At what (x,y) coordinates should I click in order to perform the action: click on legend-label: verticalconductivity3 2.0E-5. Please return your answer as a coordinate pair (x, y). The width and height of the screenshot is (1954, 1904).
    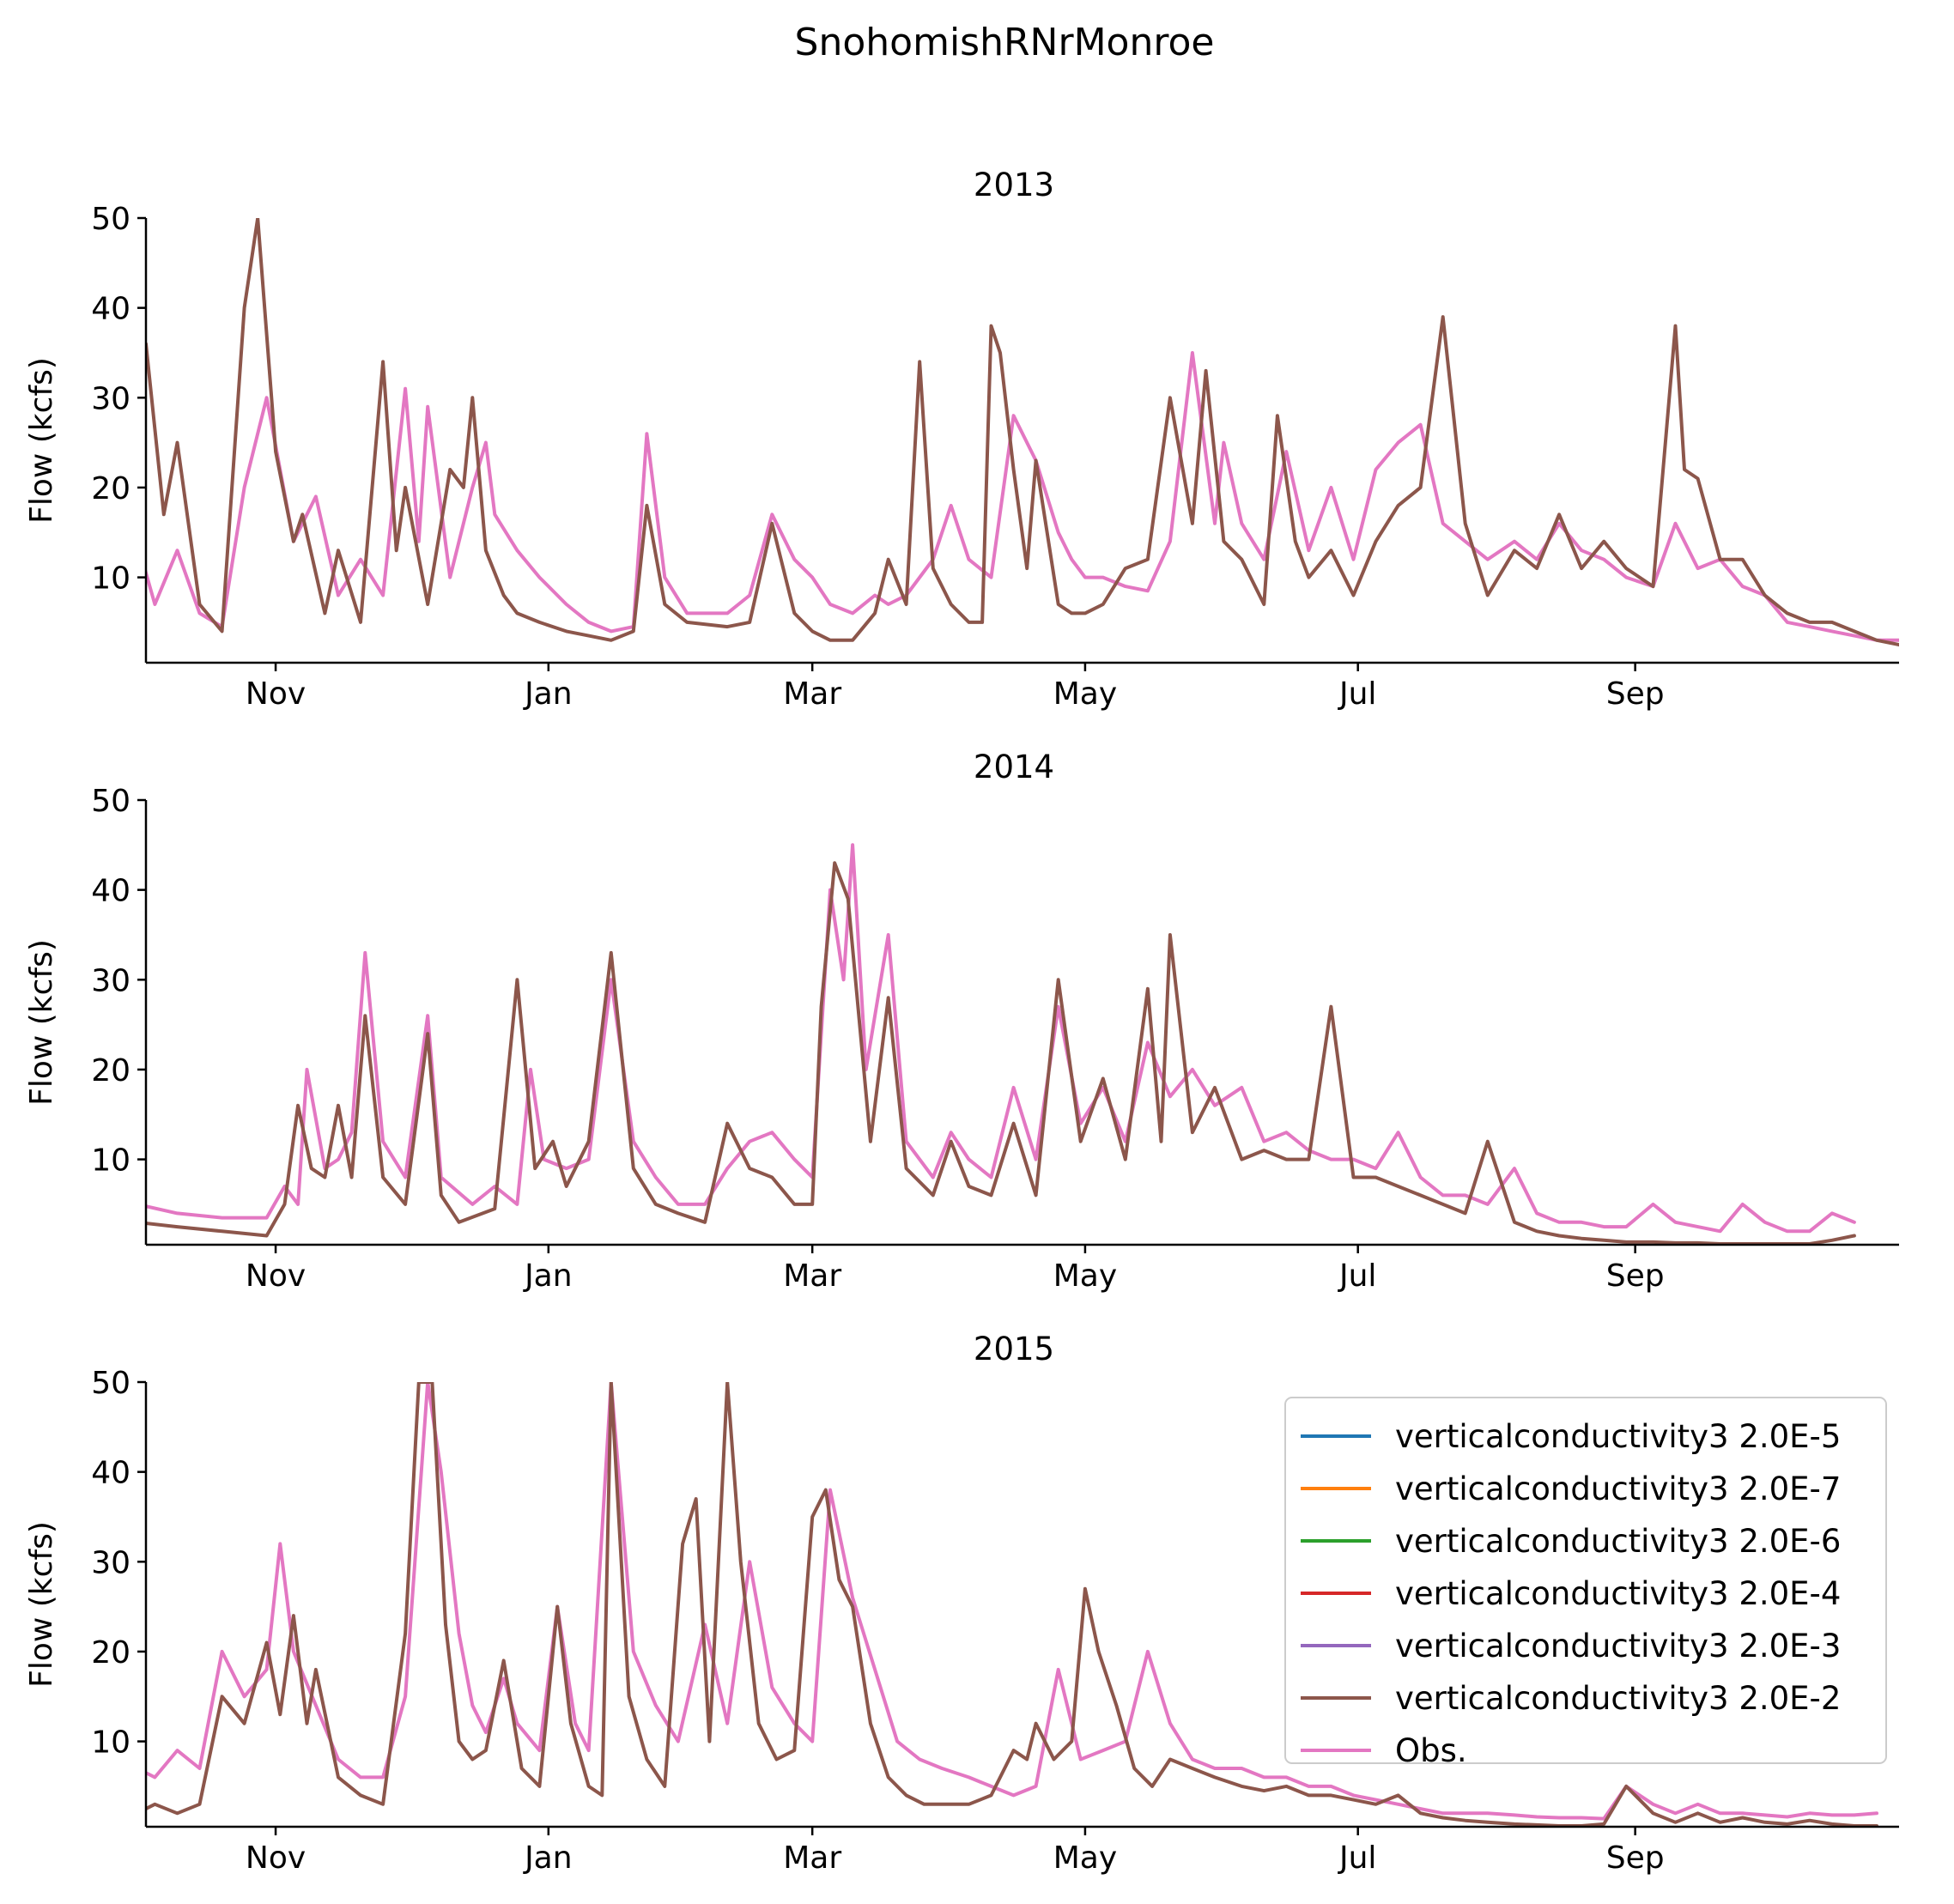
    Looking at the image, I should click on (1618, 1437).